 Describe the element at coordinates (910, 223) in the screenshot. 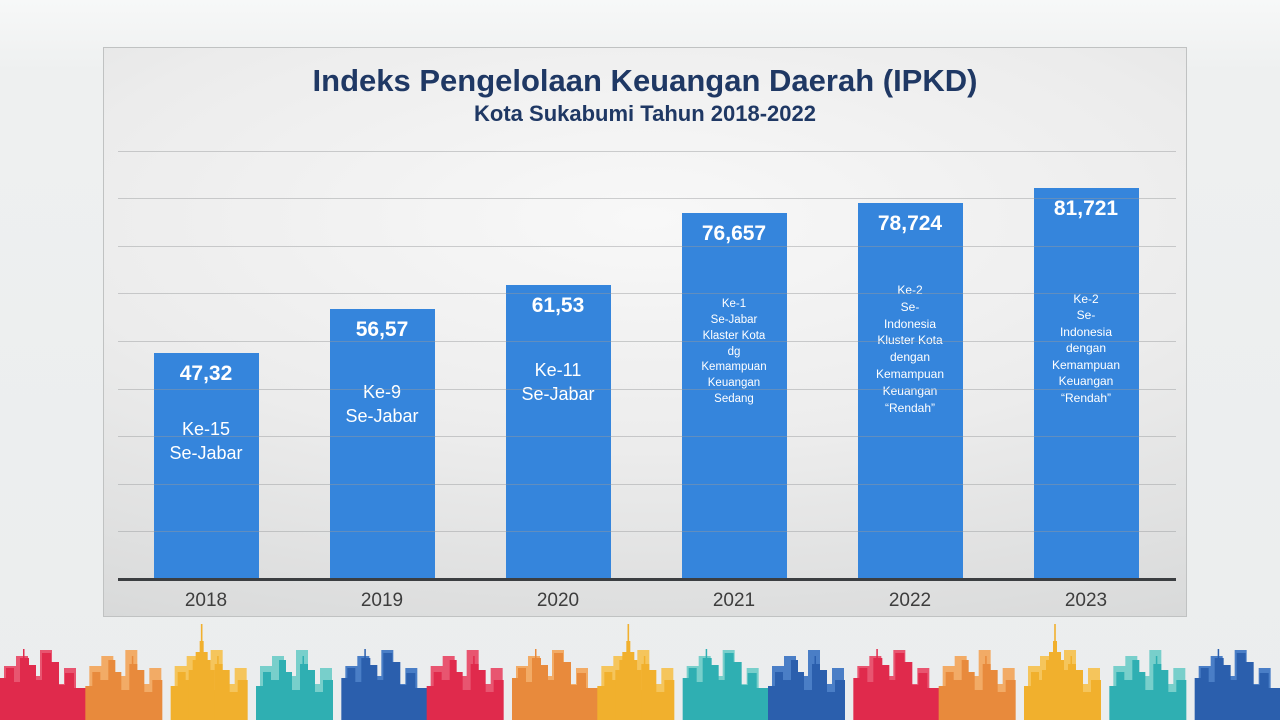

I see `bar-value-label: 78,724` at that location.